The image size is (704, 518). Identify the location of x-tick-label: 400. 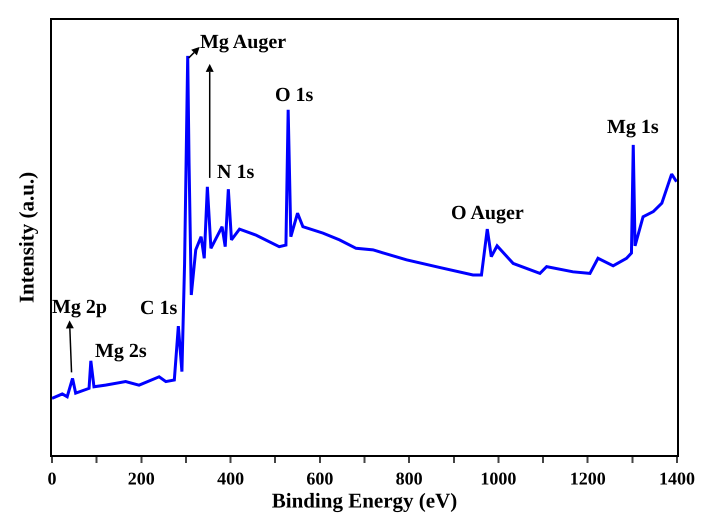
(230, 478).